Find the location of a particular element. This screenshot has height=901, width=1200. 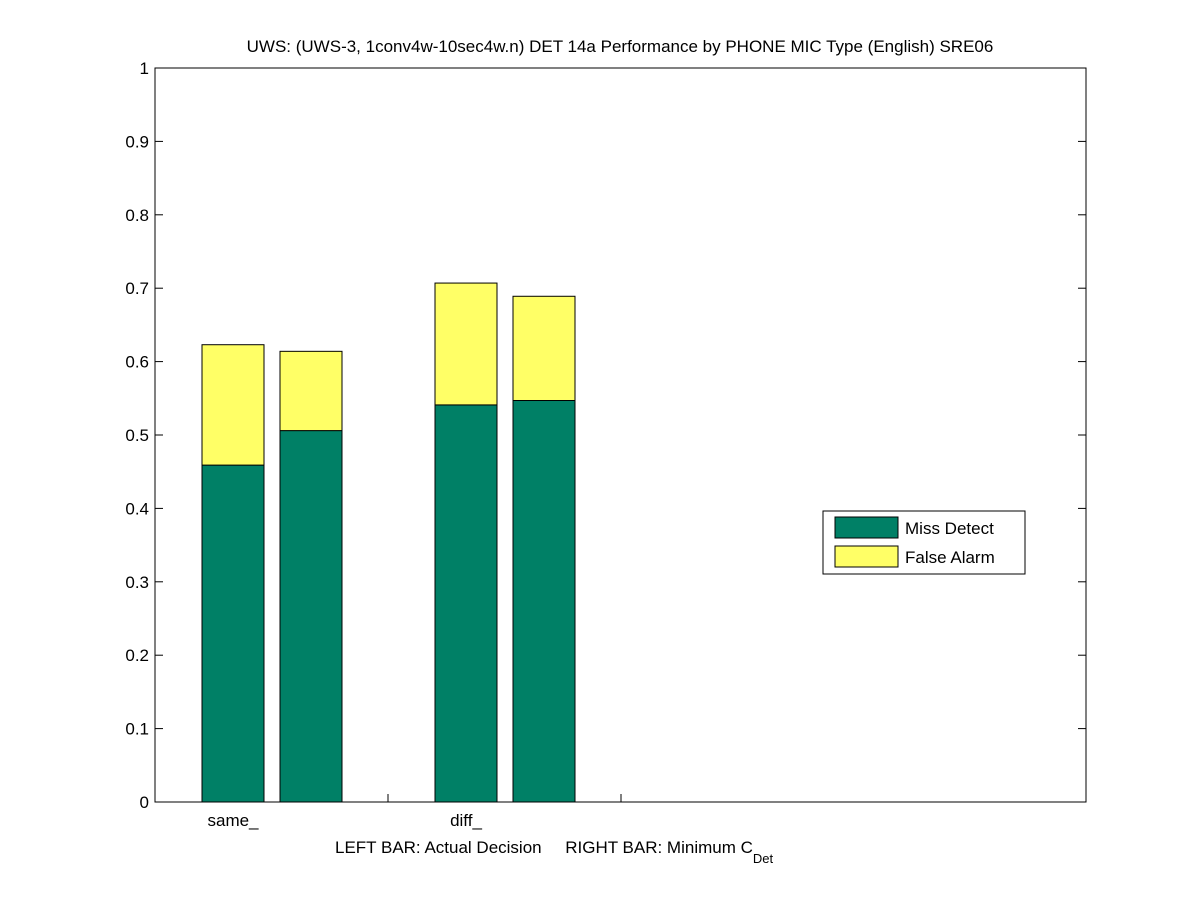

y-tick-label: 0 is located at coordinates (144, 802).